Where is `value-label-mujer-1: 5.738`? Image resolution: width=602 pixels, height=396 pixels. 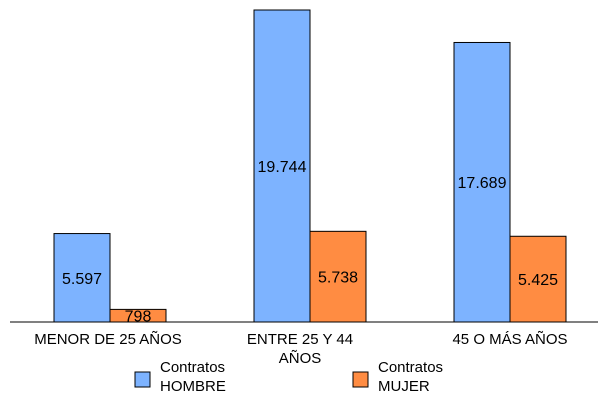 value-label-mujer-1: 5.738 is located at coordinates (338, 278).